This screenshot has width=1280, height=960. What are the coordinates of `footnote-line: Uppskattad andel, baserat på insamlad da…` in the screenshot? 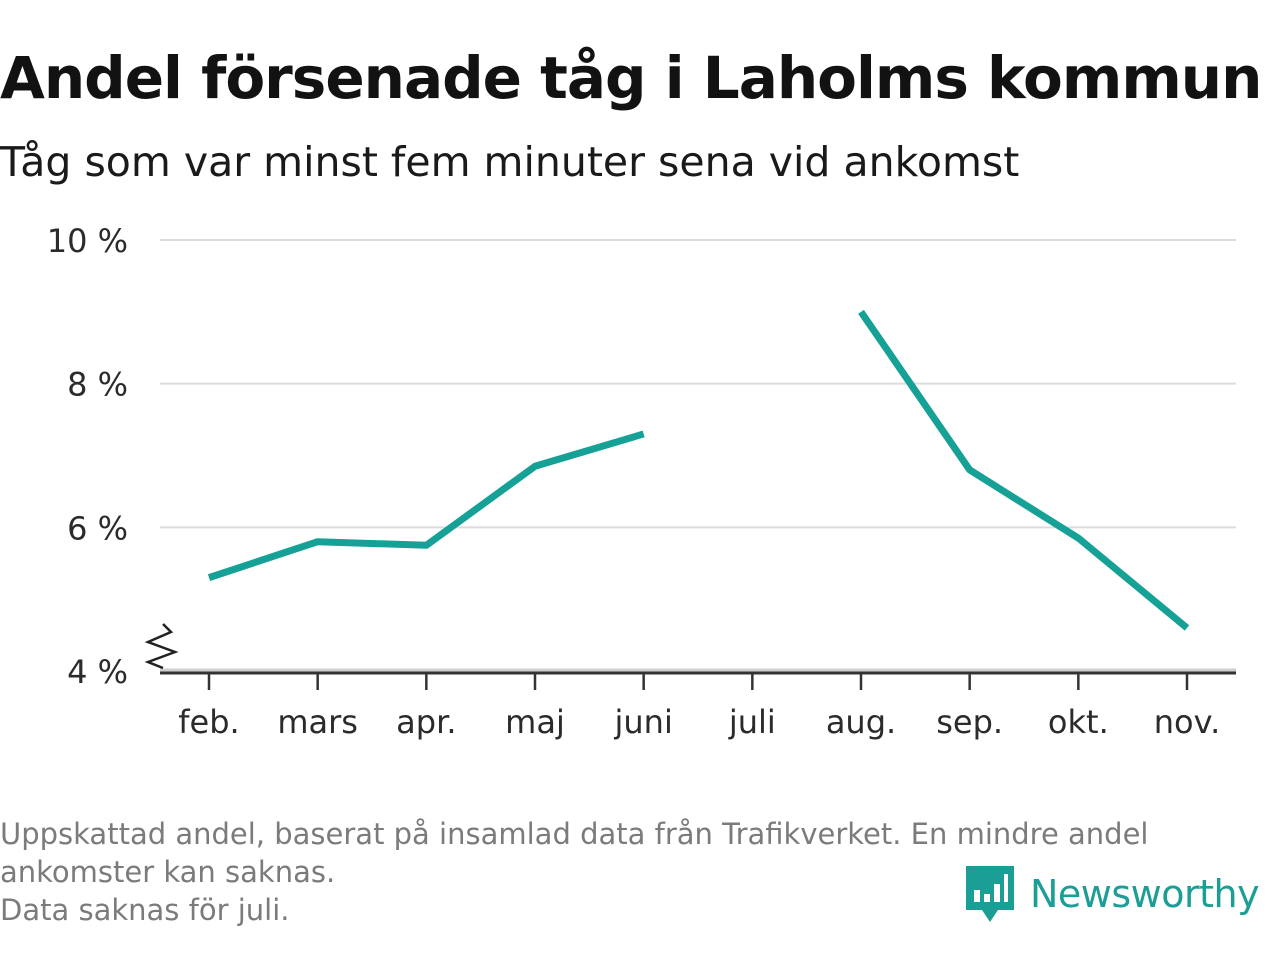 It's located at (574, 834).